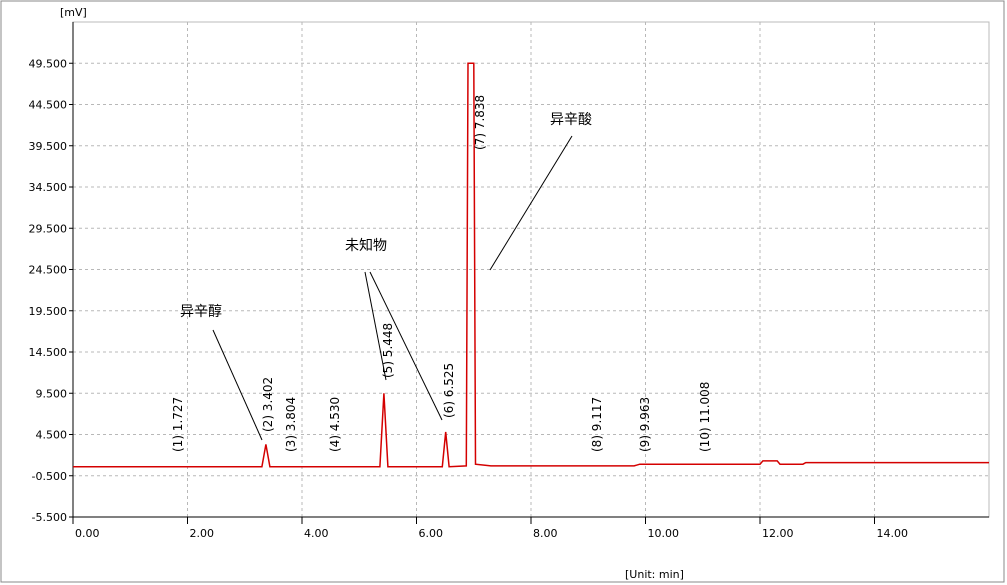 This screenshot has width=1007, height=585. I want to click on x-tick-label: 14.00, so click(893, 533).